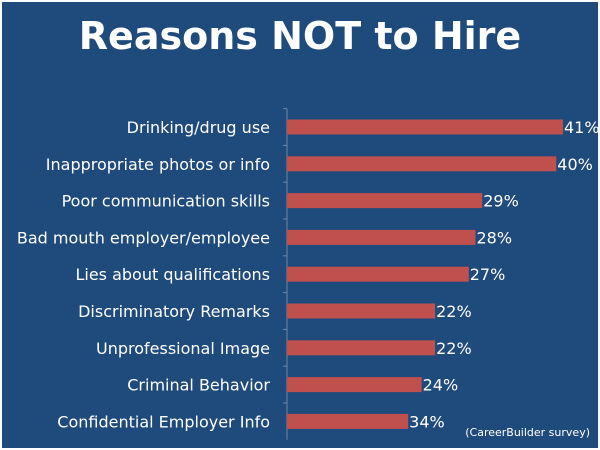 The height and width of the screenshot is (450, 600). Describe the element at coordinates (488, 274) in the screenshot. I see `value-label: 27%` at that location.